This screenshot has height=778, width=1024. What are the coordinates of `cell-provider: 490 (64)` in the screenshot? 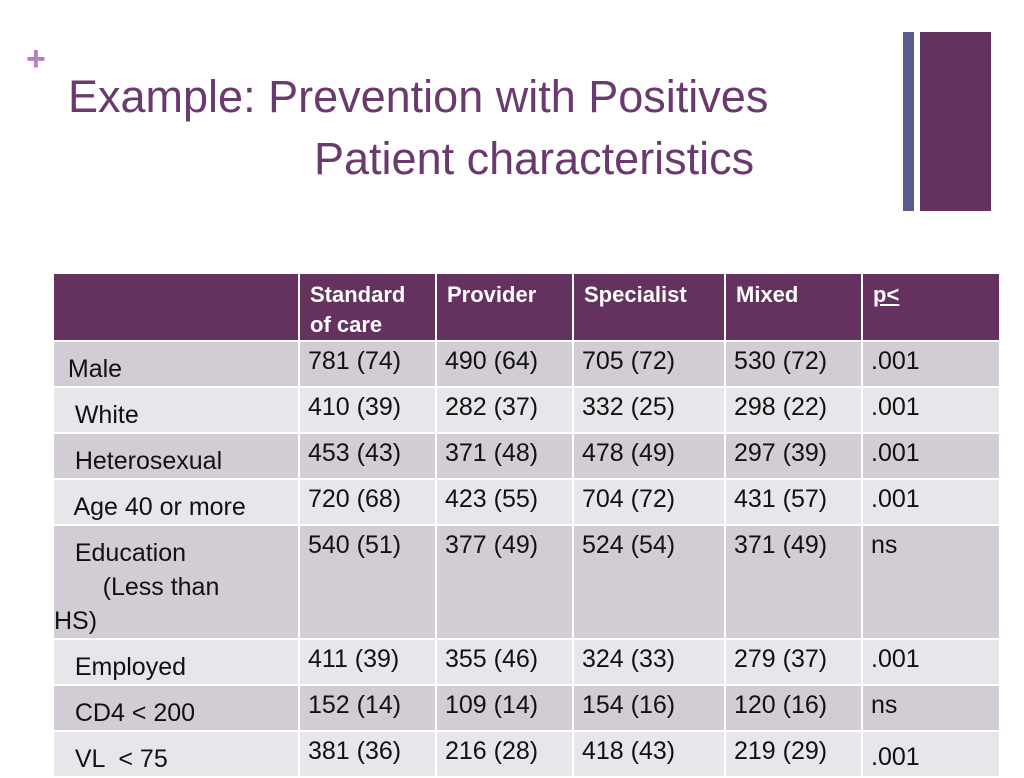 It's located at (504, 364).